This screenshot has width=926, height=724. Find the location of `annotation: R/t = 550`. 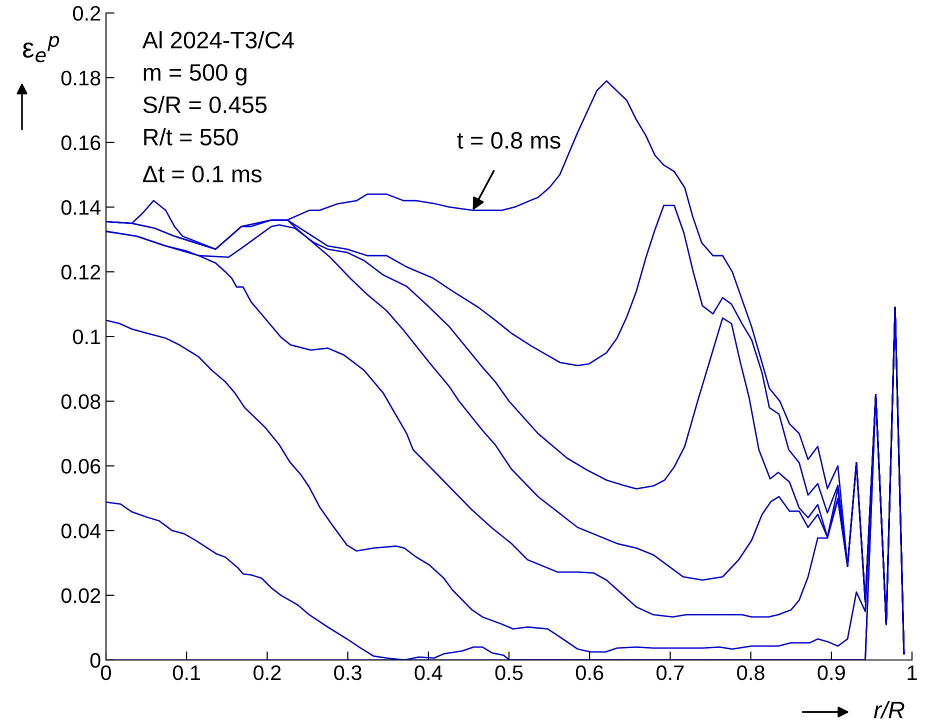

annotation: R/t = 550 is located at coordinates (191, 137).